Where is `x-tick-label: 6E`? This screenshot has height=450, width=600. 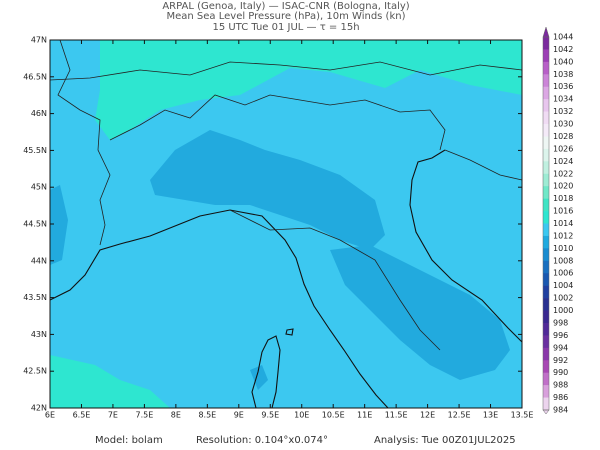
x-tick-label: 6E is located at coordinates (50, 415).